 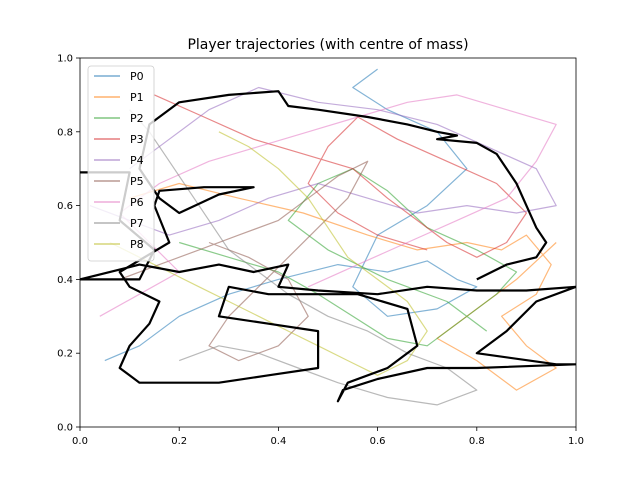 What do you see at coordinates (137, 76) in the screenshot?
I see `legend-label-p0: P0` at bounding box center [137, 76].